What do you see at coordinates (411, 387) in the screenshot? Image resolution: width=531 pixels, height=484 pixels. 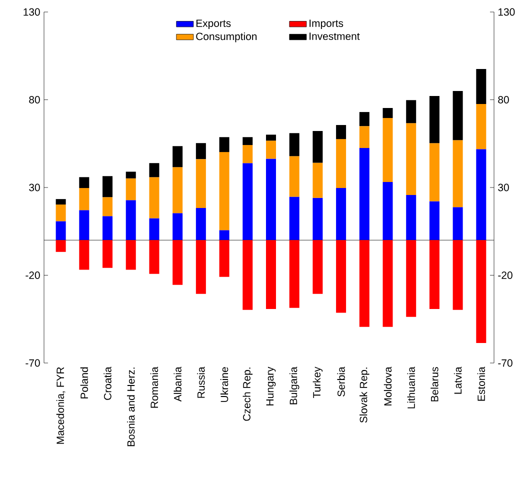 I see `x-tick-label: Lithuania` at bounding box center [411, 387].